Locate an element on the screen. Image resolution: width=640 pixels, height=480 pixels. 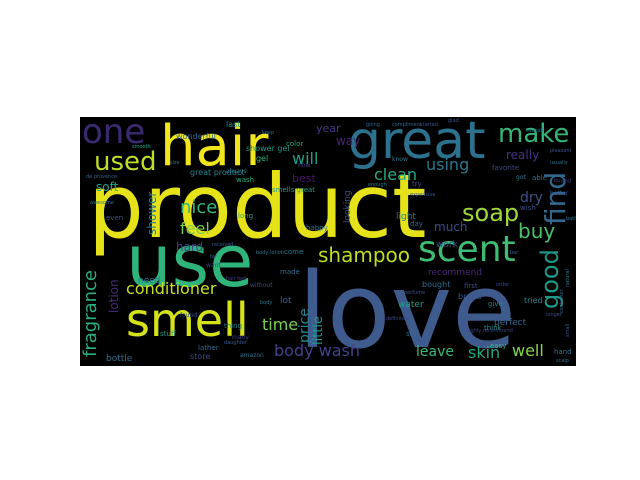
word-make: make is located at coordinates (534, 134).